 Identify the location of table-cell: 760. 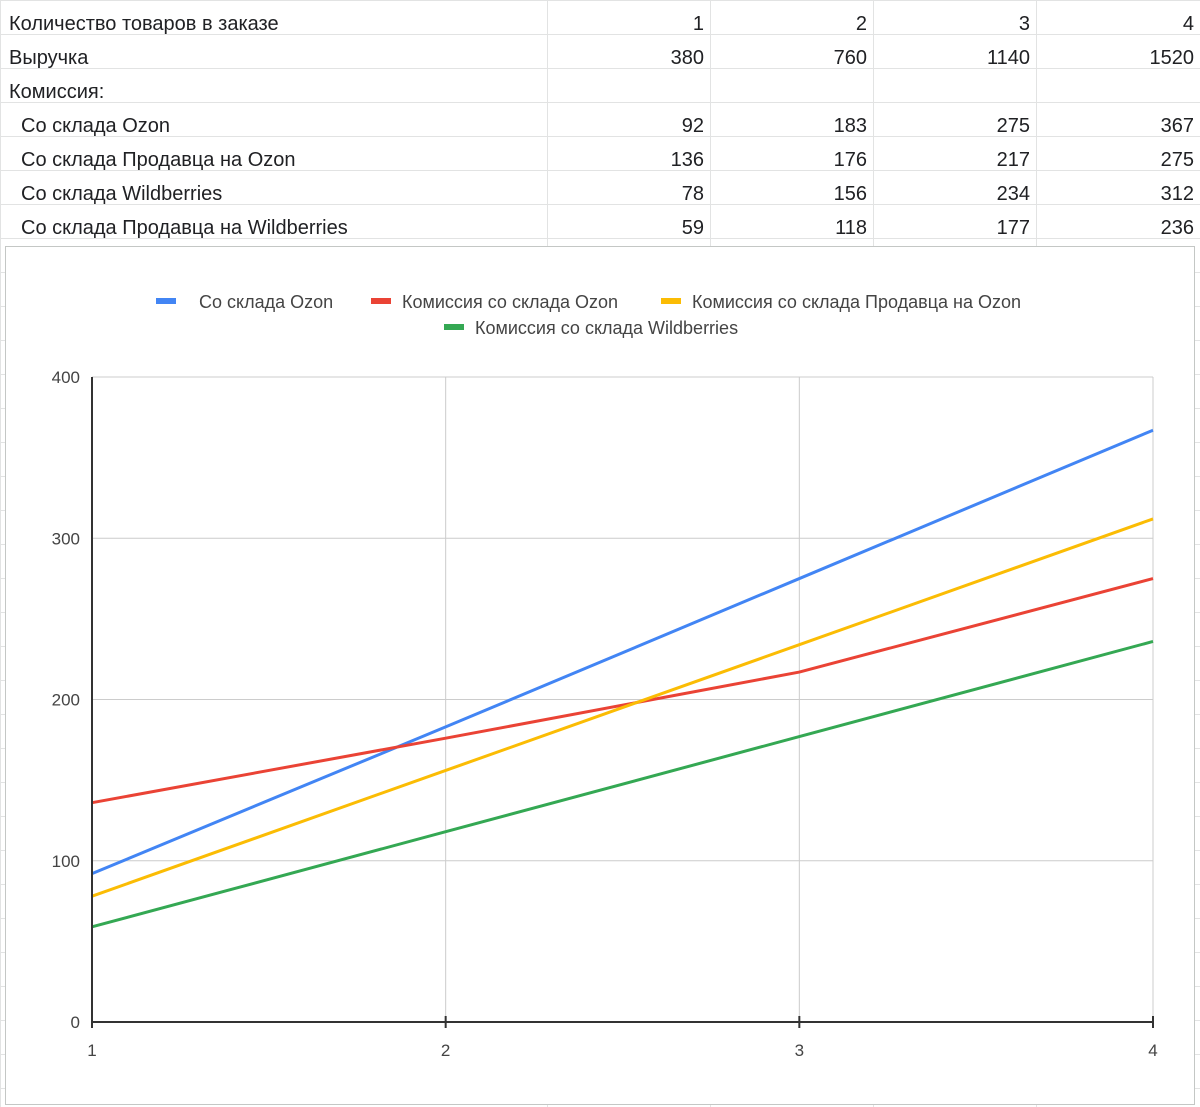
(850, 58).